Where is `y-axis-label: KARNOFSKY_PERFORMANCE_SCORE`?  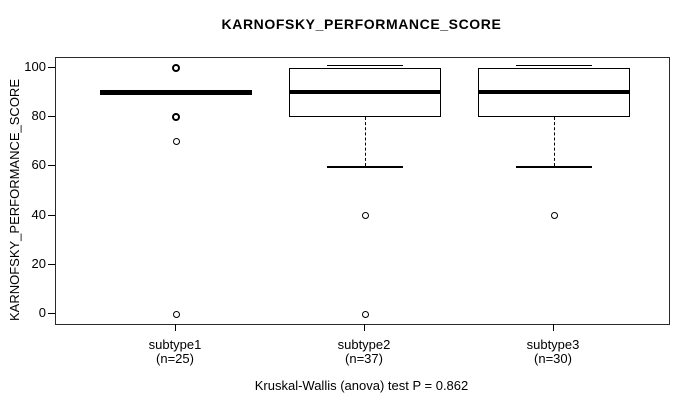 y-axis-label: KARNOFSKY_PERFORMANCE_SCORE is located at coordinates (14, 200).